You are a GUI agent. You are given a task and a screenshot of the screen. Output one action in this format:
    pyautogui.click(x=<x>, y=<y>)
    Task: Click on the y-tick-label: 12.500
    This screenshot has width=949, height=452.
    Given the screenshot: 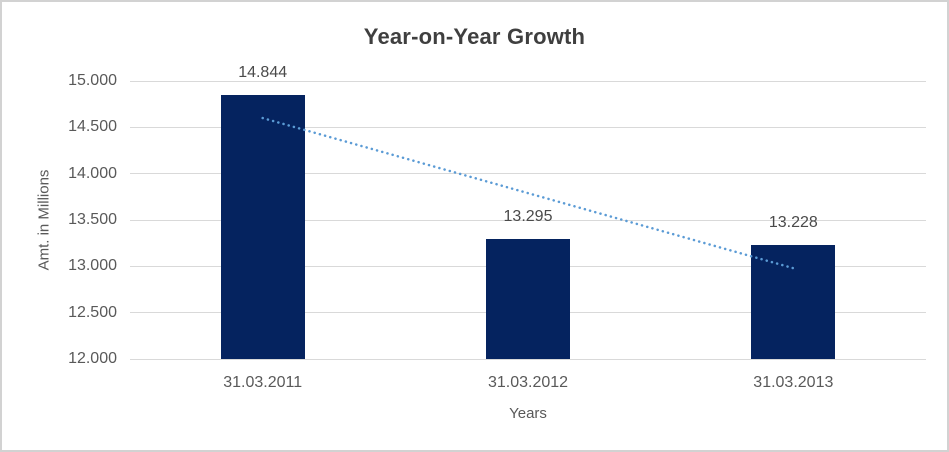 What is the action you would take?
    pyautogui.click(x=92, y=312)
    